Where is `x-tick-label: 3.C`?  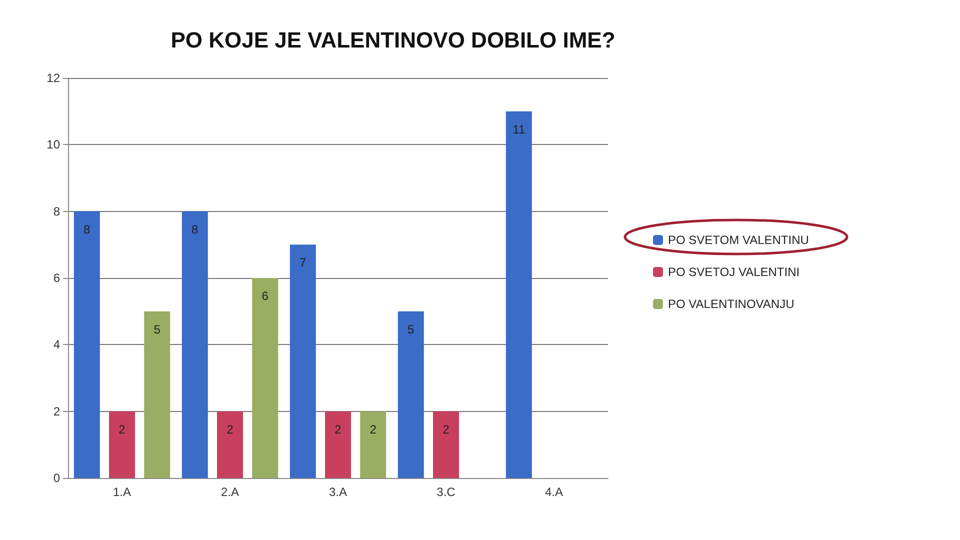
x-tick-label: 3.C is located at coordinates (446, 492).